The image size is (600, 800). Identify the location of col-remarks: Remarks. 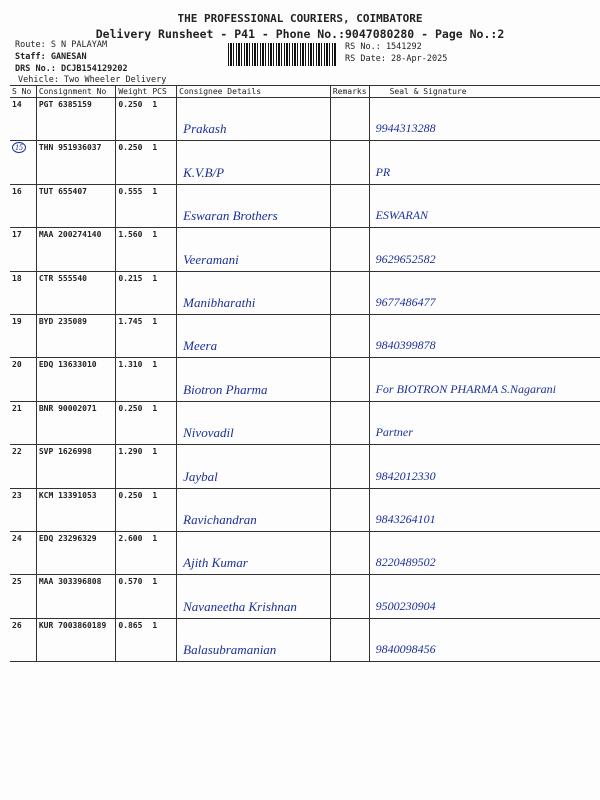
(349, 91).